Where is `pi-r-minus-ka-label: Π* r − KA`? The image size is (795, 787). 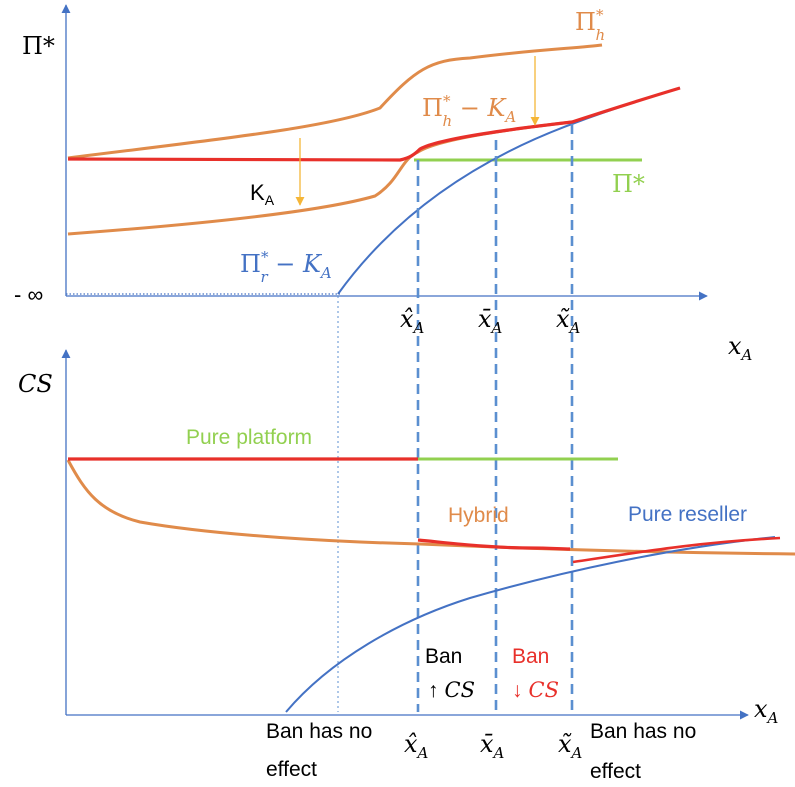 pi-r-minus-ka-label: Π* r − KA is located at coordinates (286, 267).